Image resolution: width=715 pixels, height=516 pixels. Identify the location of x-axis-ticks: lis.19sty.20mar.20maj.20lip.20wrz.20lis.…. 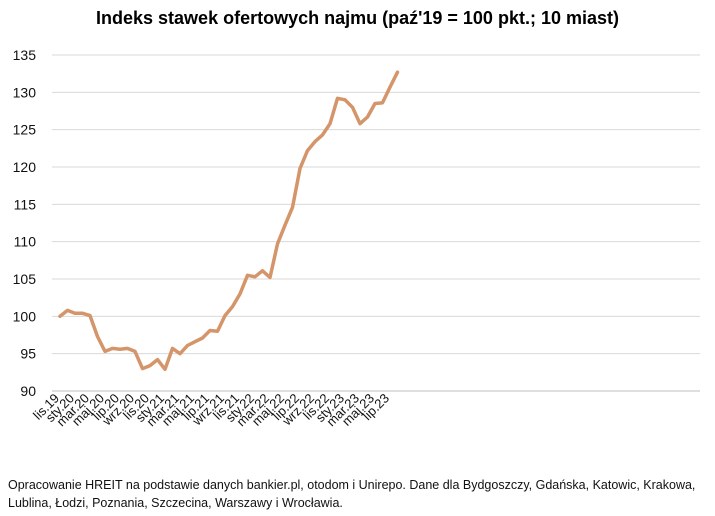
(211, 410).